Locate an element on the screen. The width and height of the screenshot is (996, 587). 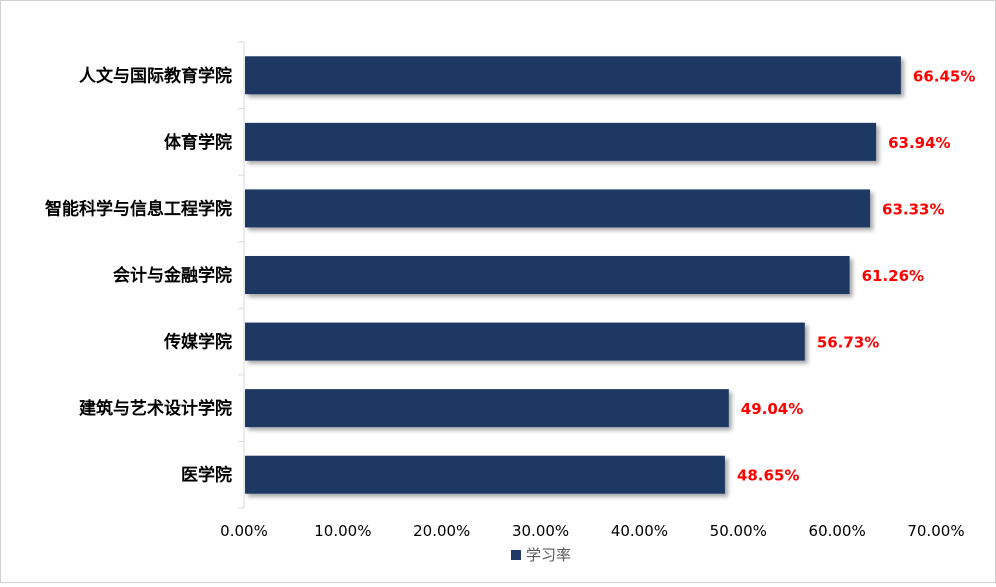
data-label: 61.26% is located at coordinates (893, 276).